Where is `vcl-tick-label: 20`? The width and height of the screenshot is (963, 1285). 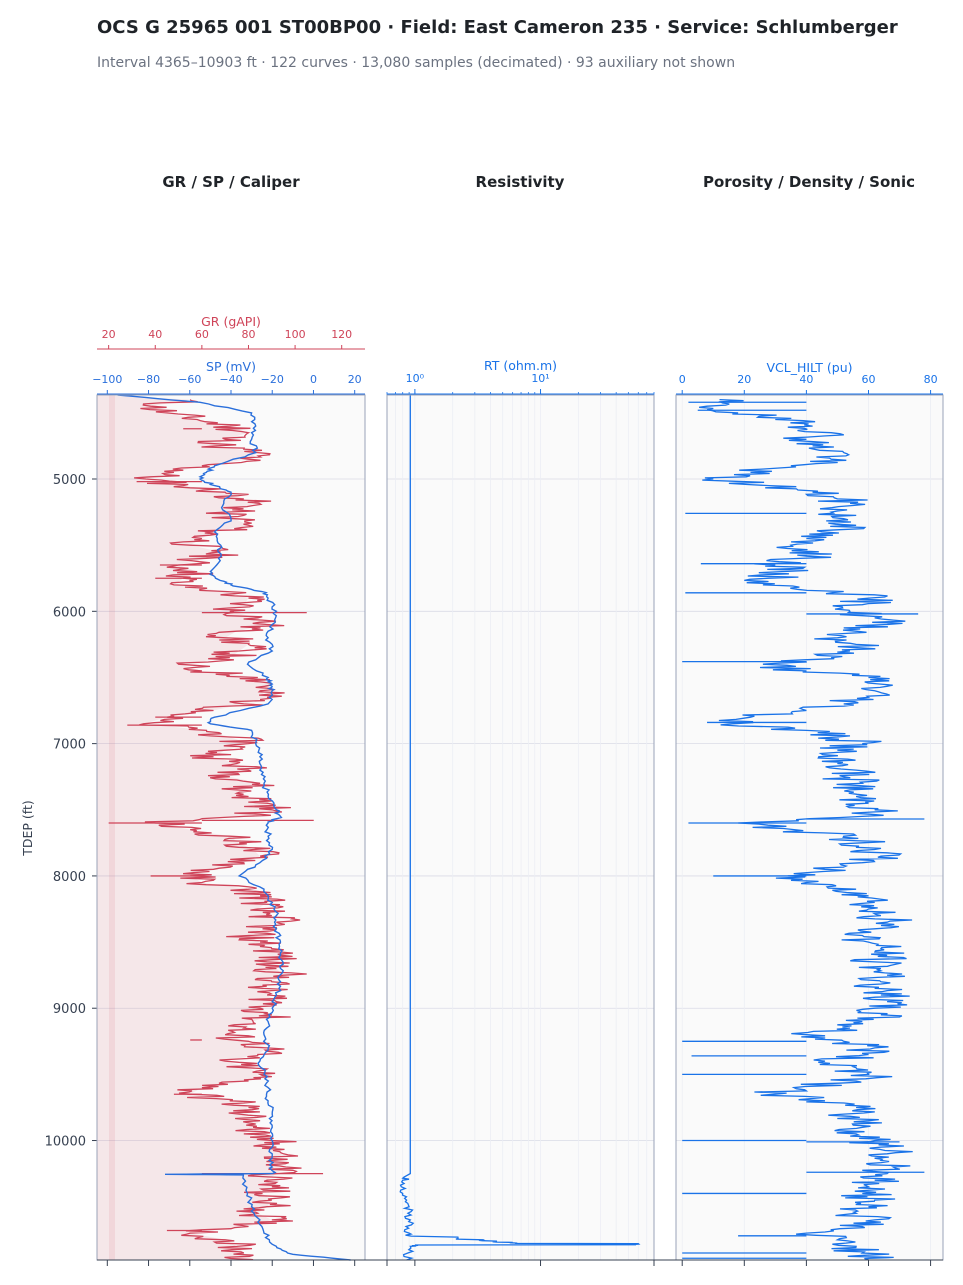 vcl-tick-label: 20 is located at coordinates (744, 379).